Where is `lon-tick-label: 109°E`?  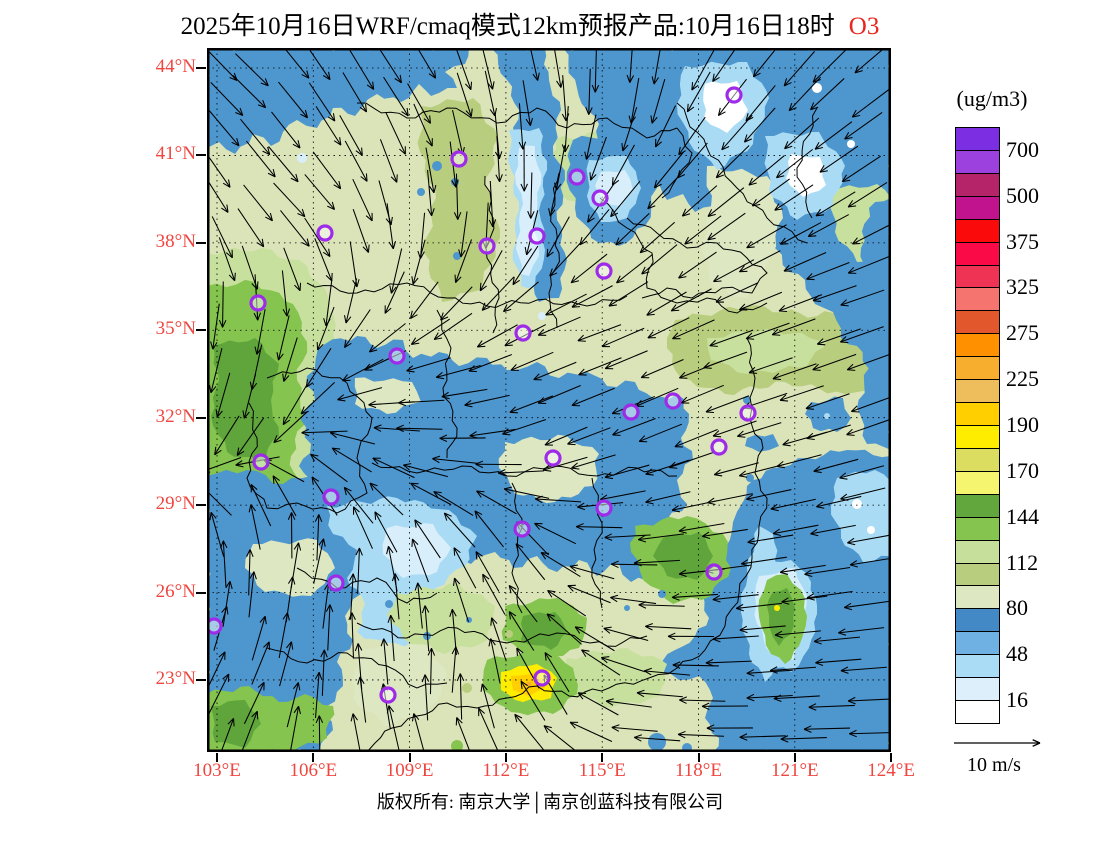
lon-tick-label: 109°E is located at coordinates (409, 770).